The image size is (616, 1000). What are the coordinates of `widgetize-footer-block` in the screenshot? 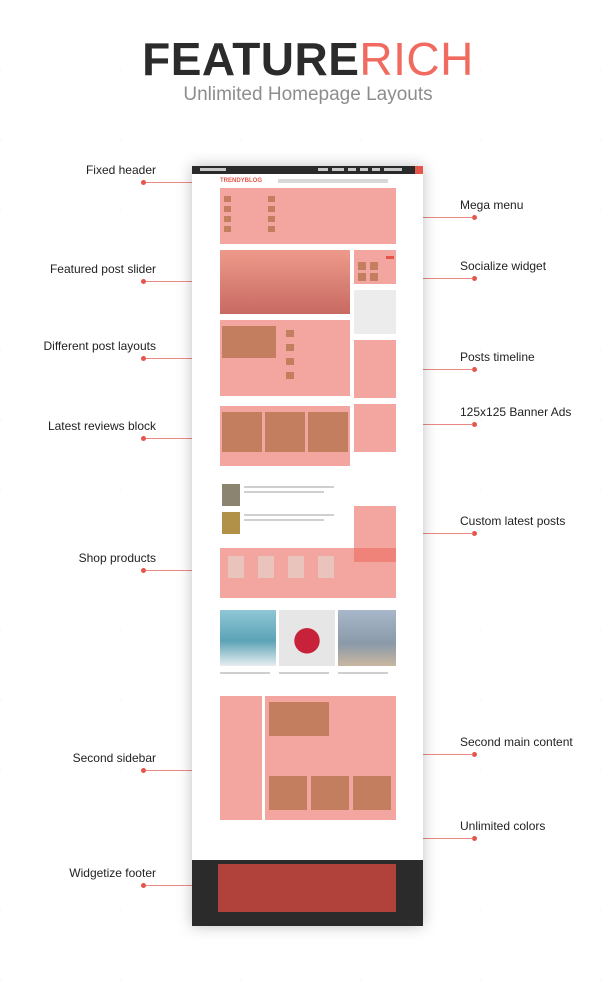 It's located at (307, 893).